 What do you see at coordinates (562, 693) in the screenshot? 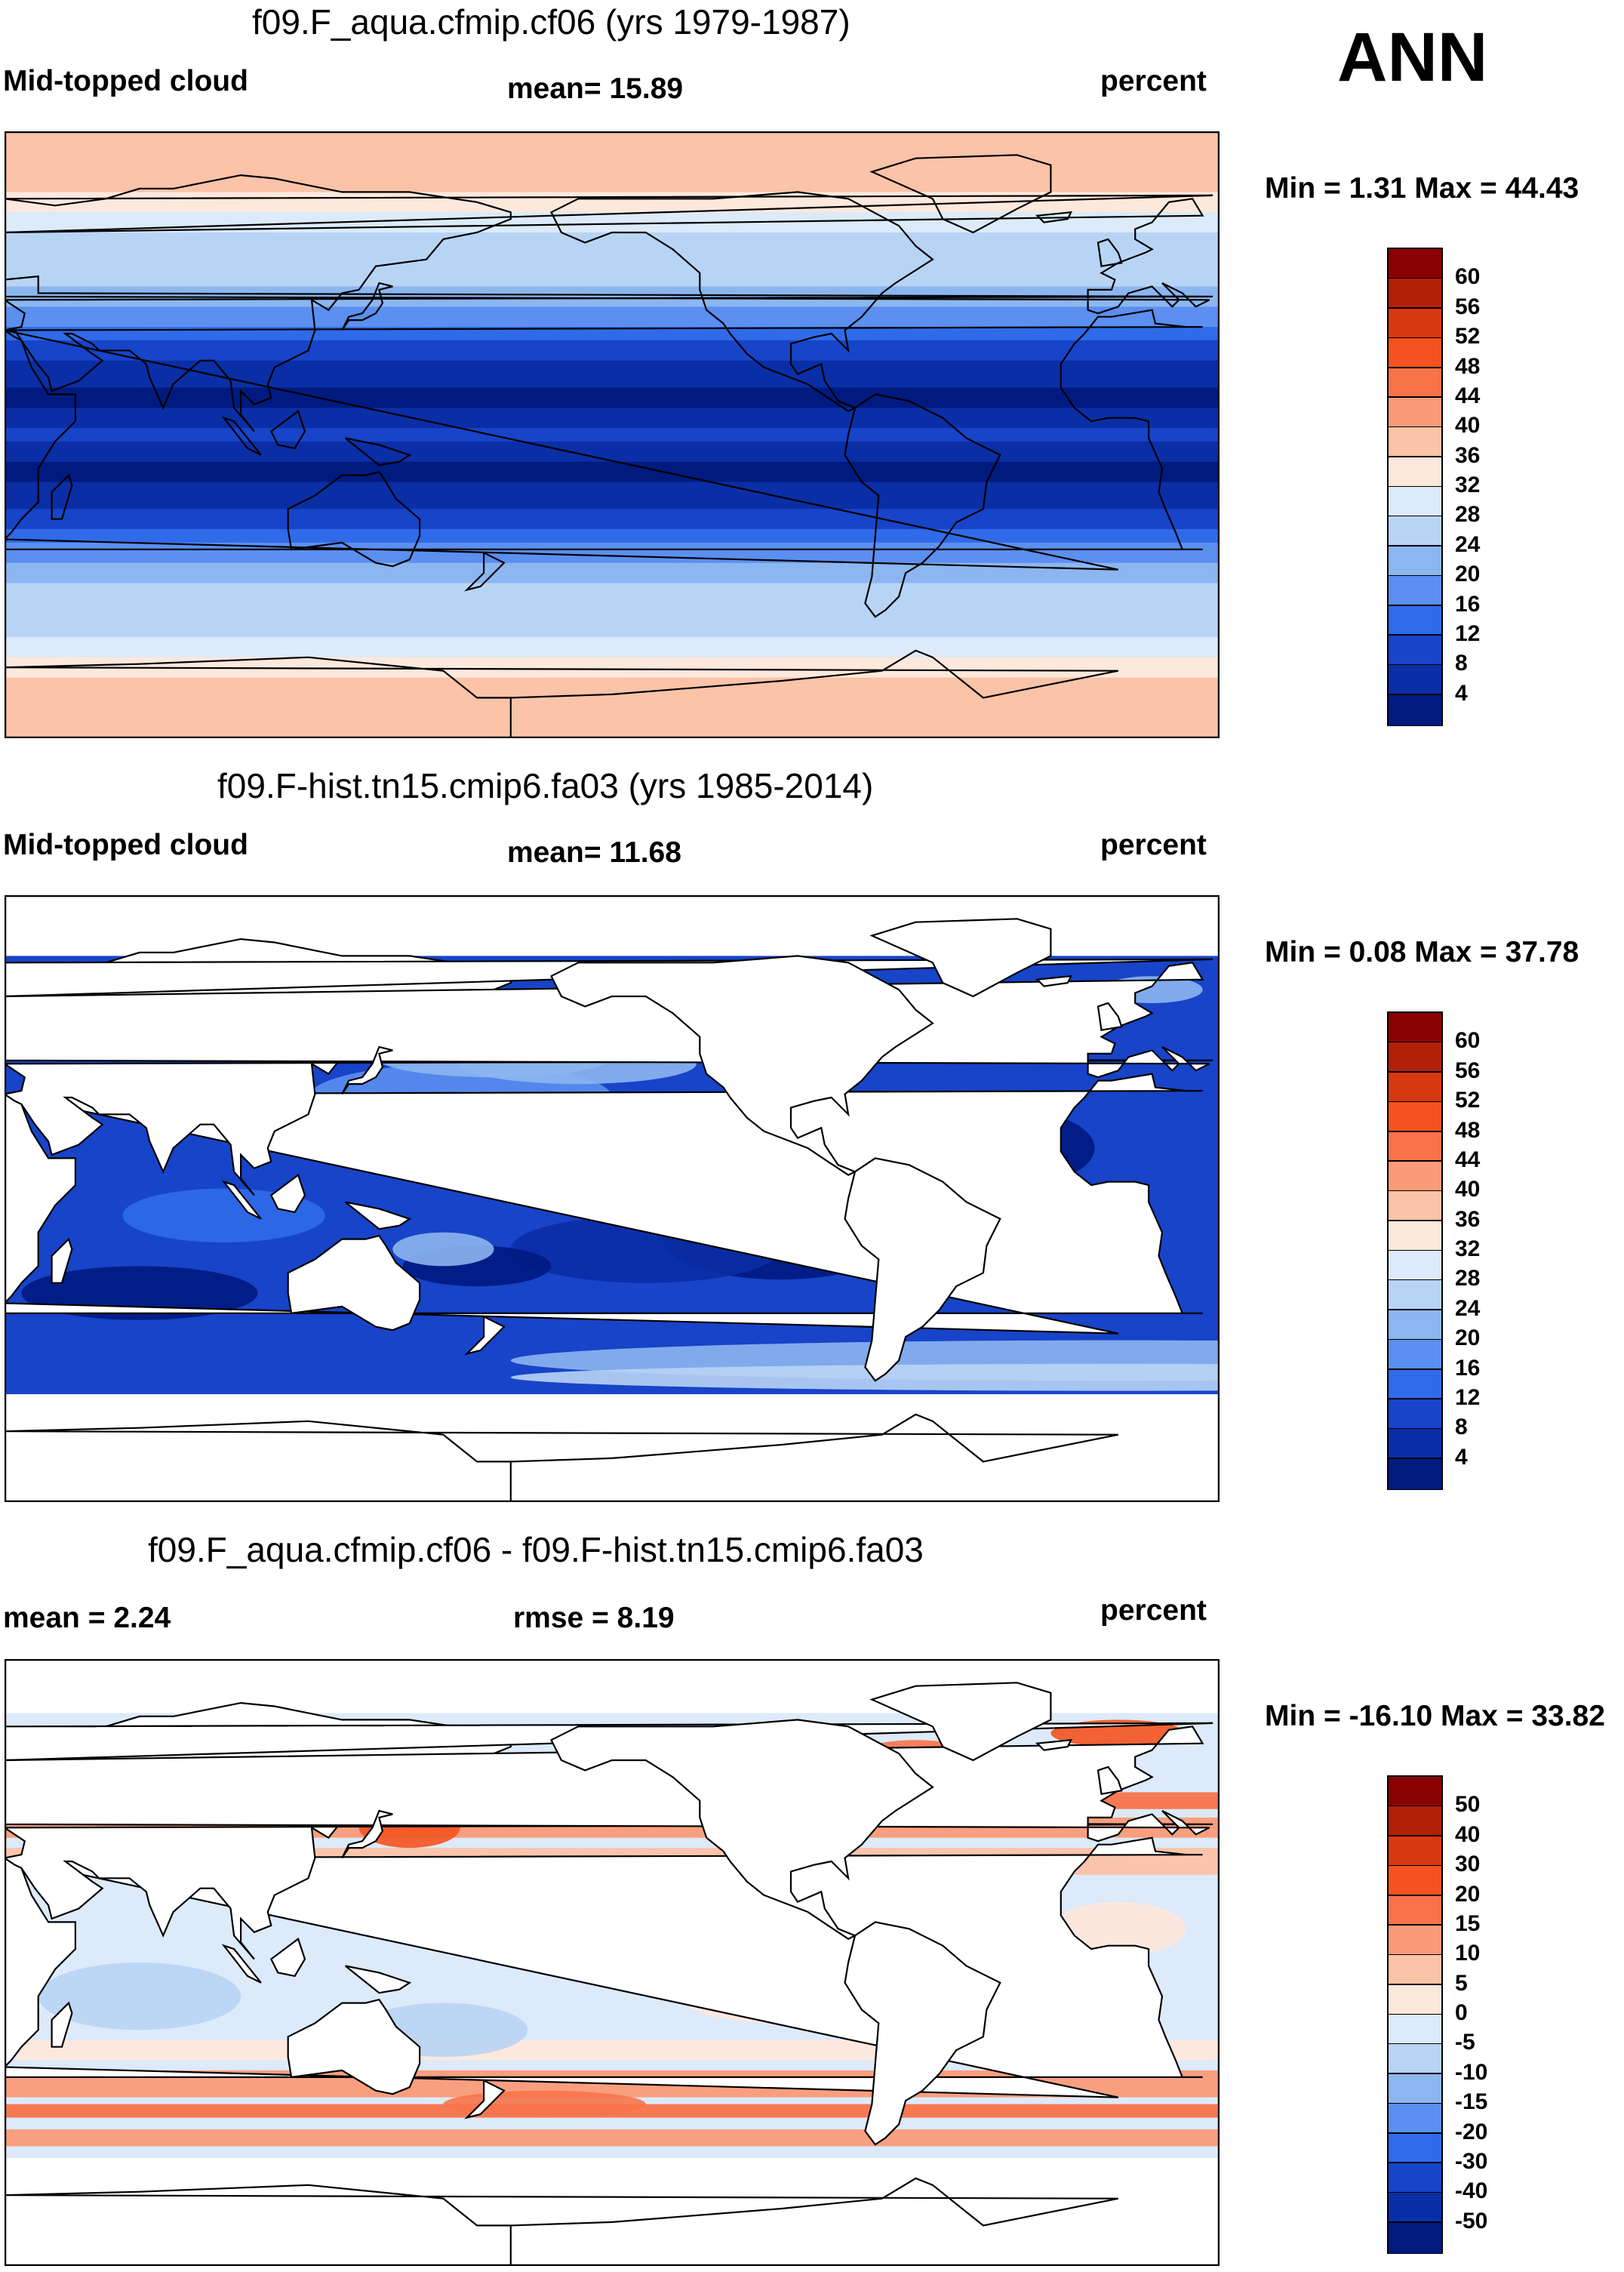
I see `coastline-antarctica` at bounding box center [562, 693].